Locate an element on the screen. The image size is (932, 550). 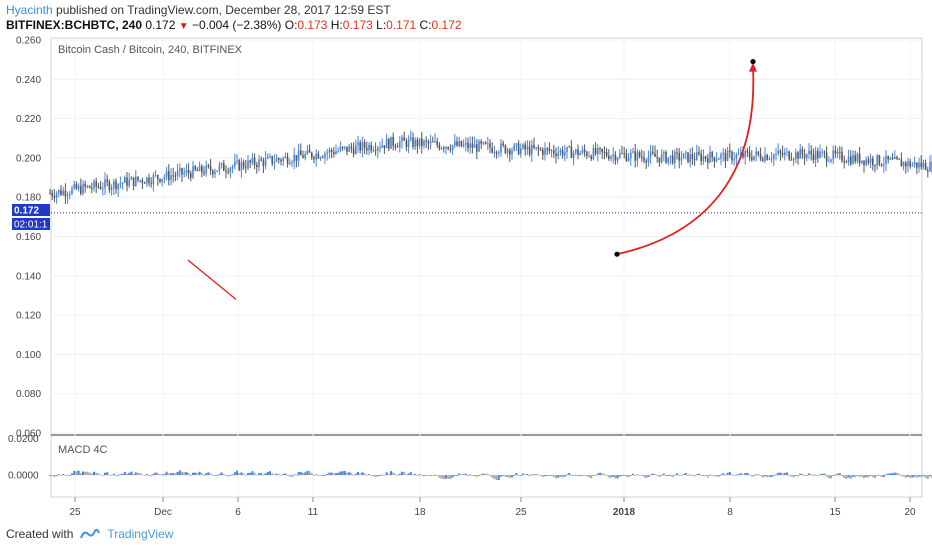
open-value: 0.173 is located at coordinates (312, 25).